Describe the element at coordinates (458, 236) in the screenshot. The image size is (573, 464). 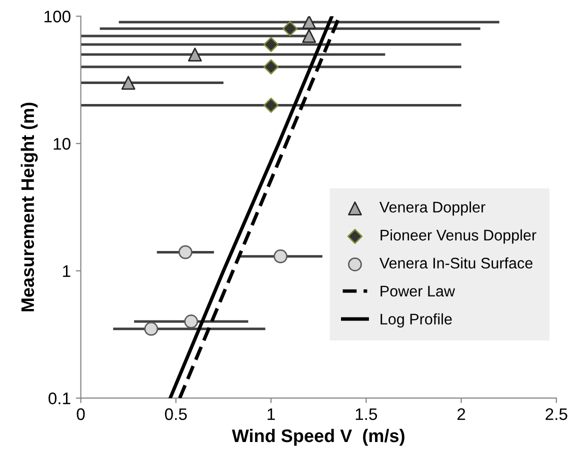
I see `legend-label: Pioneer Venus Doppler` at that location.